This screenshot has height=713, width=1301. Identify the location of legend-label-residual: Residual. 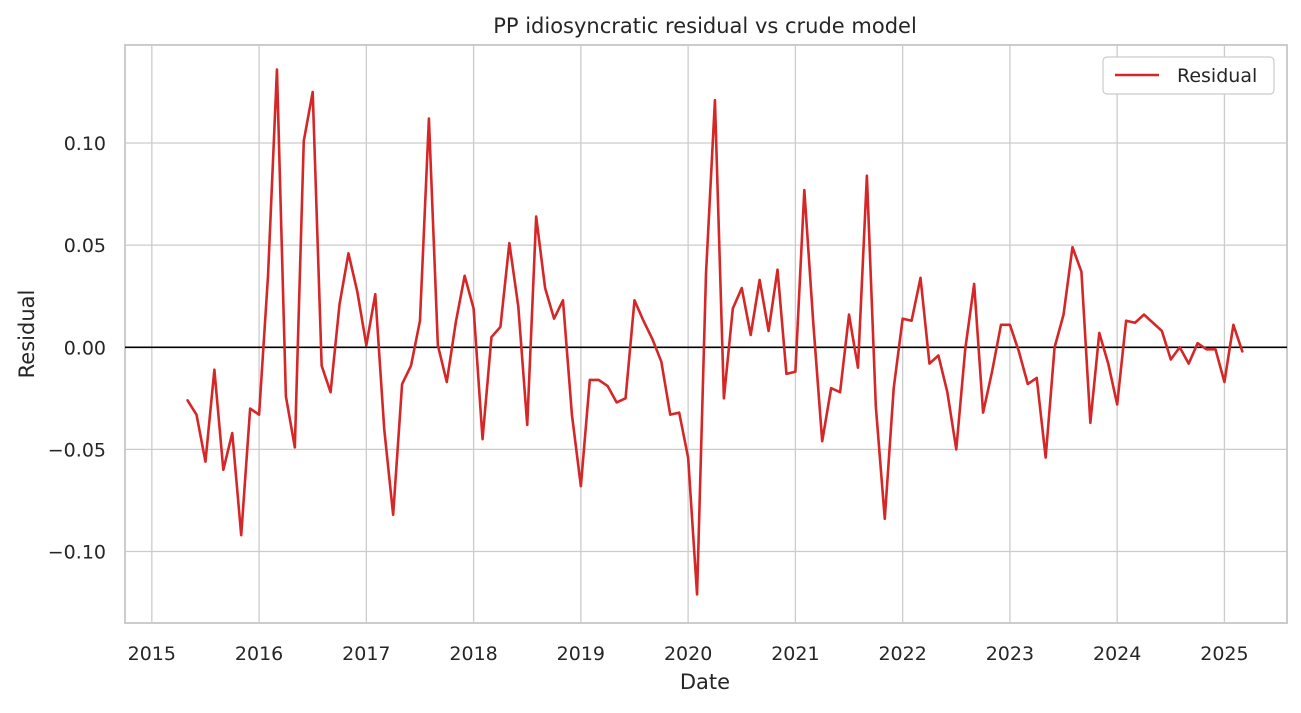
(1217, 76).